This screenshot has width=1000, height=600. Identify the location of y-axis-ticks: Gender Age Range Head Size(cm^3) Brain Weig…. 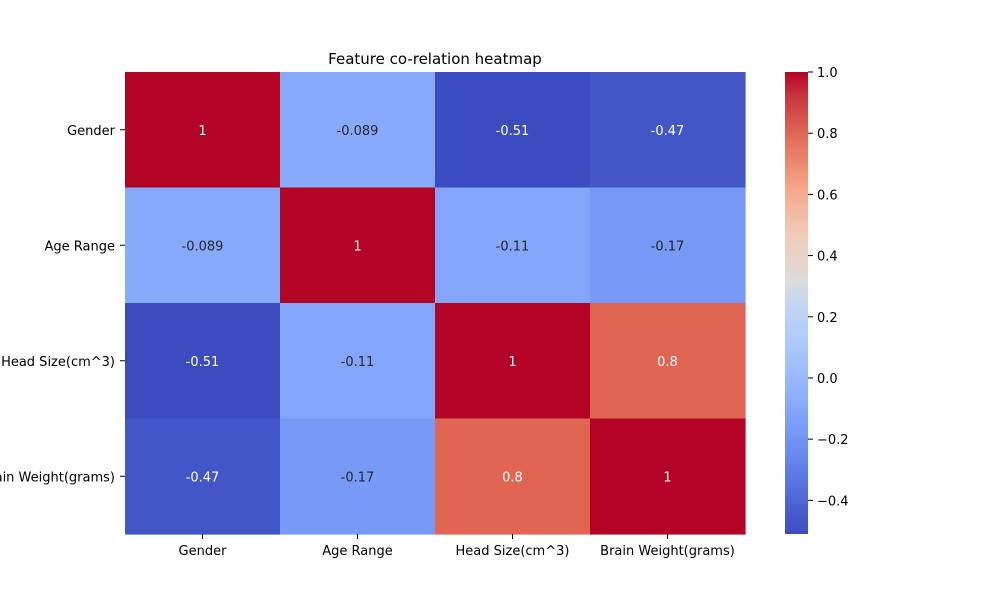
(62, 304).